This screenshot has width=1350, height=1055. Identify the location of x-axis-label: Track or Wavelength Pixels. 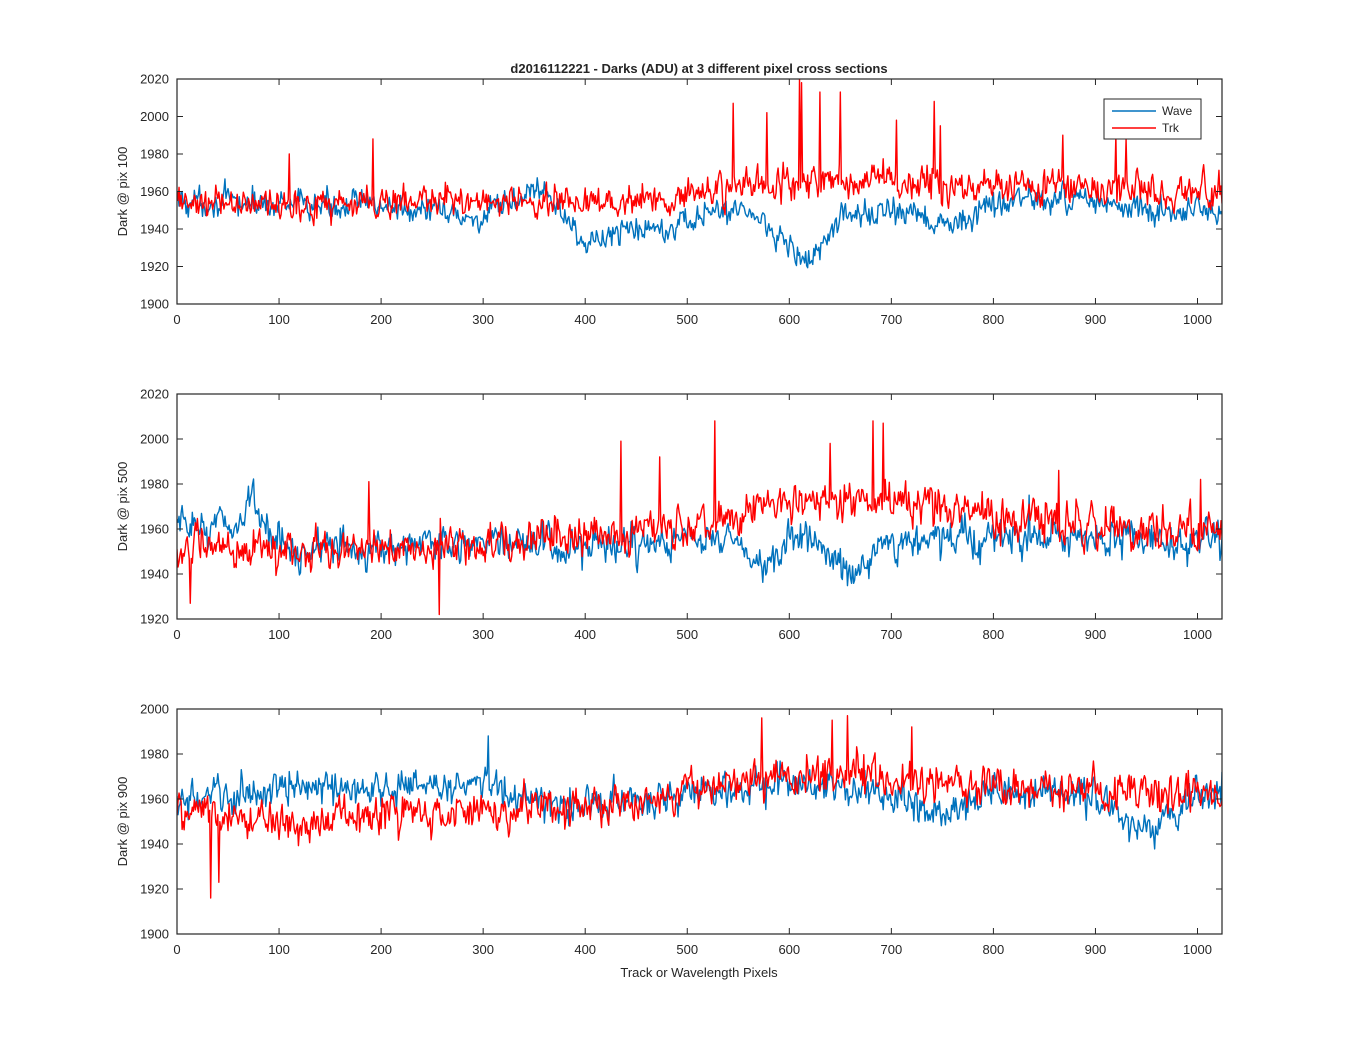
(699, 972).